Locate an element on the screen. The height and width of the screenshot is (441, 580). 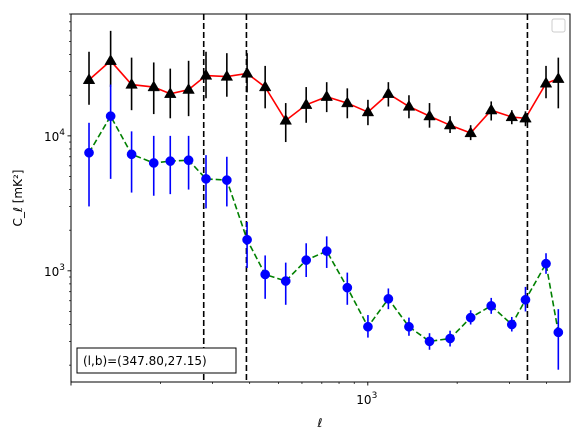
y-tick-label-0: 10³ is located at coordinates (54, 271).